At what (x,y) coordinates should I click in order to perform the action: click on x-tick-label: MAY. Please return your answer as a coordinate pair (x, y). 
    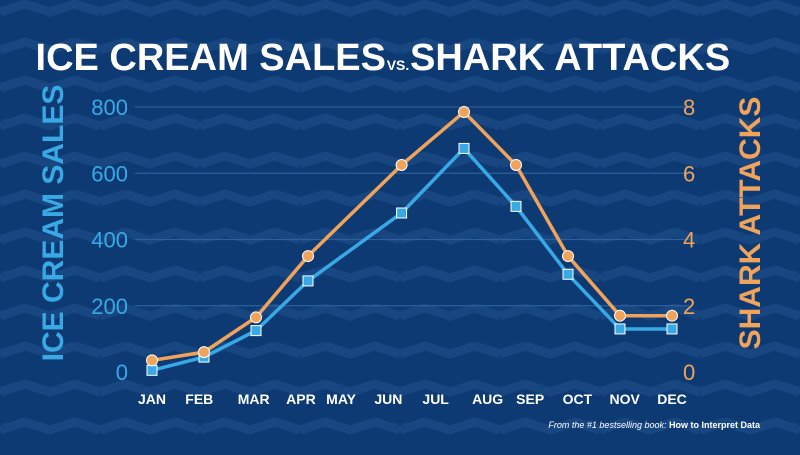
    Looking at the image, I should click on (341, 399).